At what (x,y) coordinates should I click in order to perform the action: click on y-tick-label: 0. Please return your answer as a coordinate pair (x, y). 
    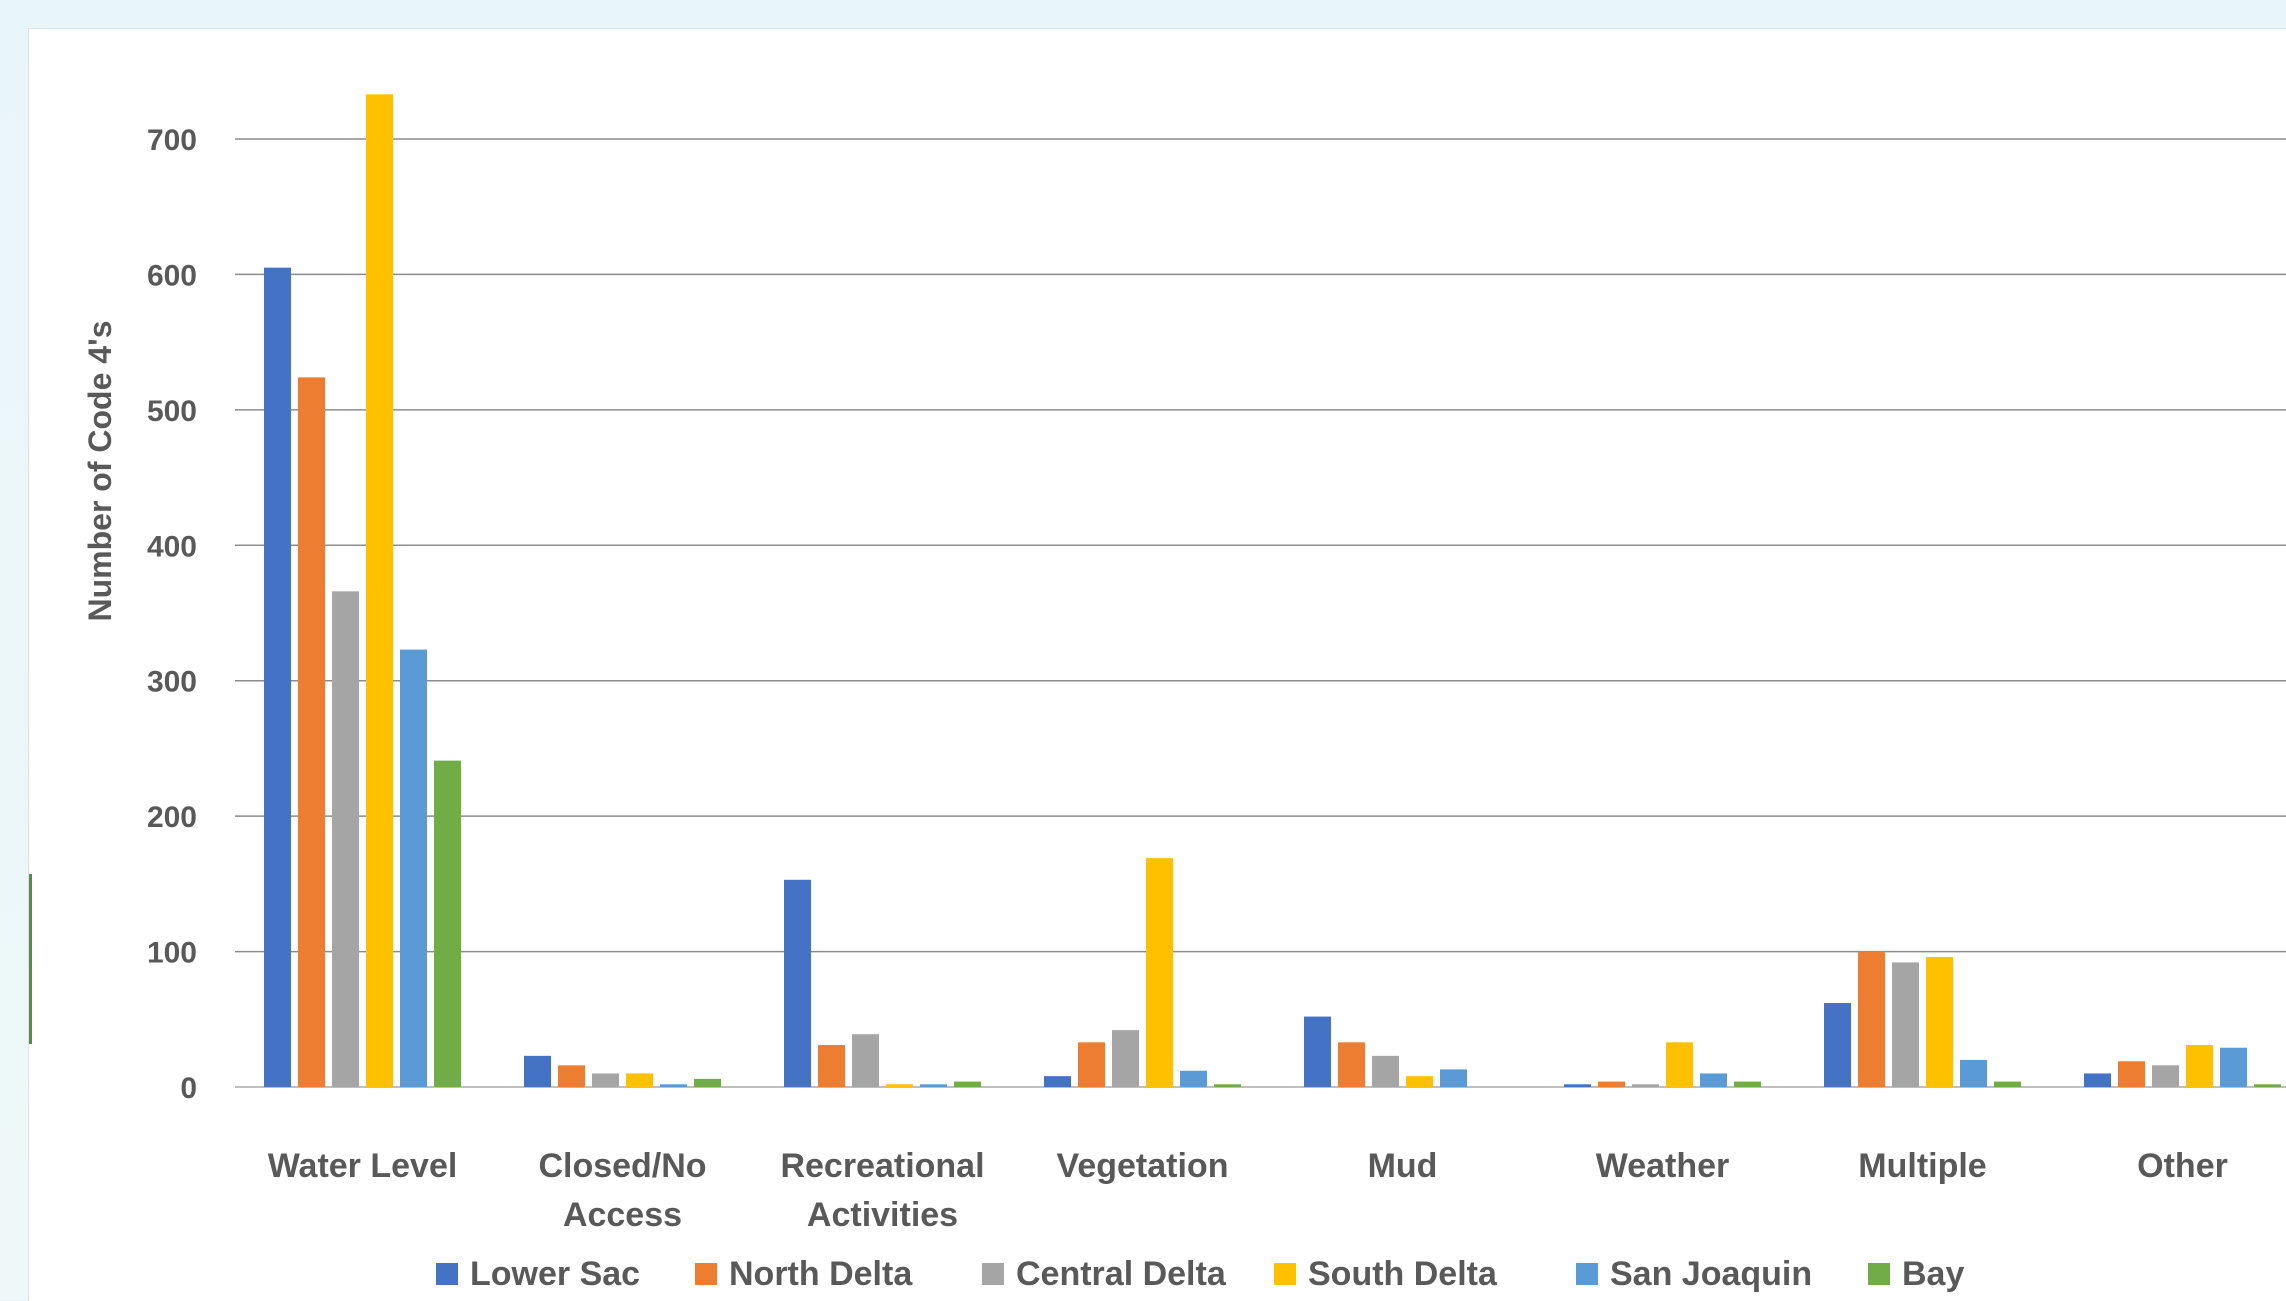
    Looking at the image, I should click on (188, 1088).